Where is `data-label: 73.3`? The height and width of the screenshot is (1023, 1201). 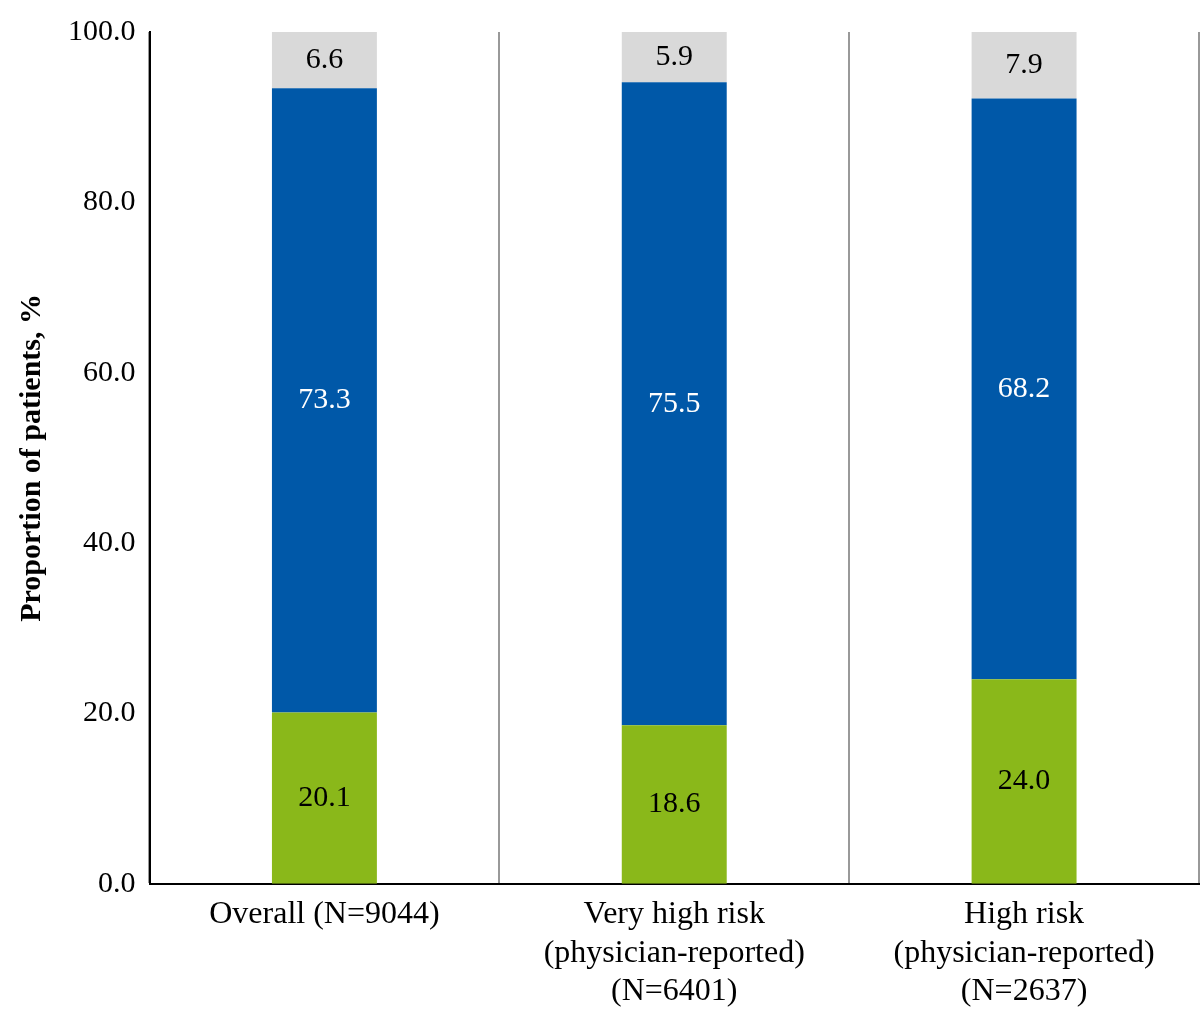
data-label: 73.3 is located at coordinates (324, 398).